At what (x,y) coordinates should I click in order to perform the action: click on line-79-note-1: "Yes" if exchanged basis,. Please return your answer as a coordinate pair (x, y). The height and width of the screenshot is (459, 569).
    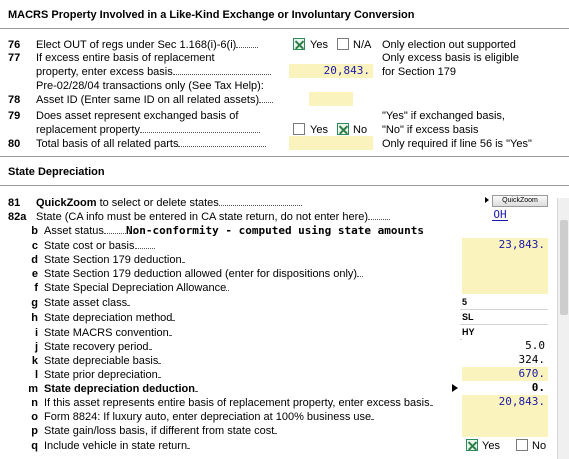
    Looking at the image, I should click on (443, 116).